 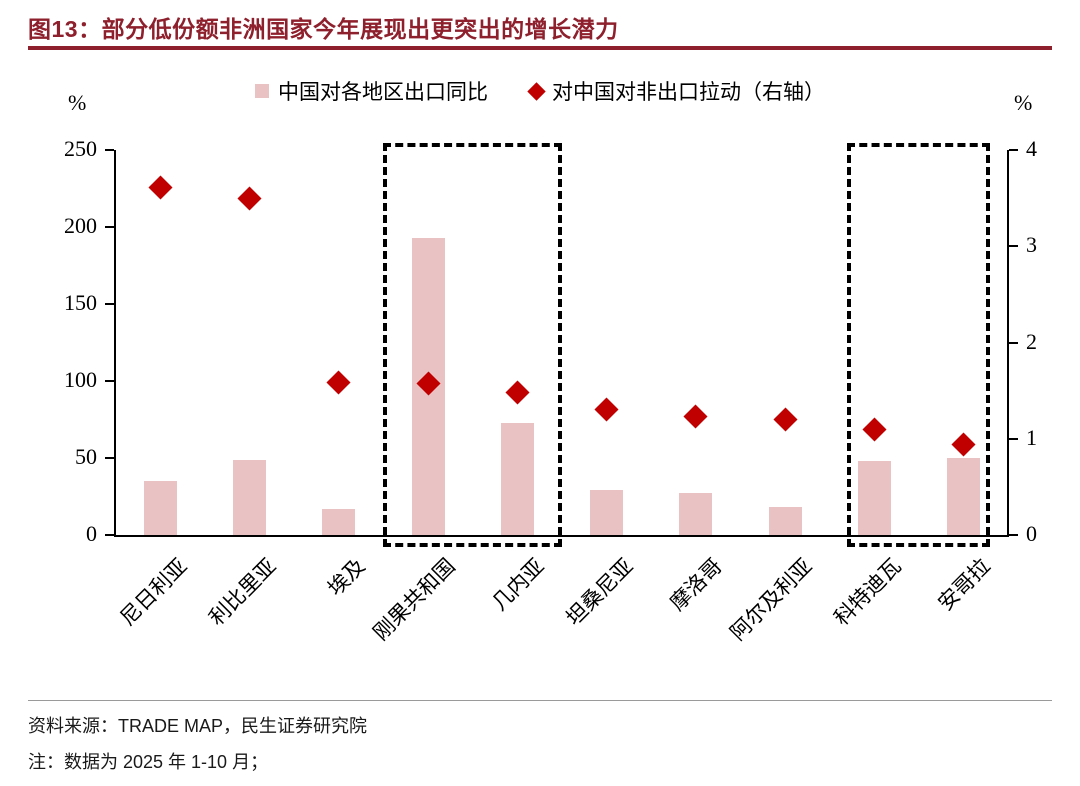 I want to click on left-tick-label: 50, so click(x=86, y=456).